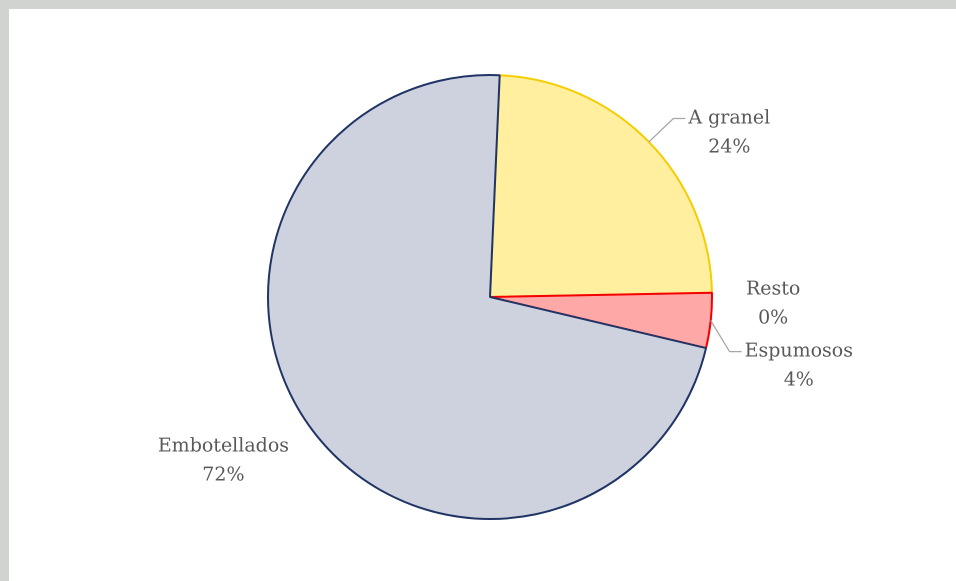  Describe the element at coordinates (224, 445) in the screenshot. I see `slice-label: Embotellados` at that location.